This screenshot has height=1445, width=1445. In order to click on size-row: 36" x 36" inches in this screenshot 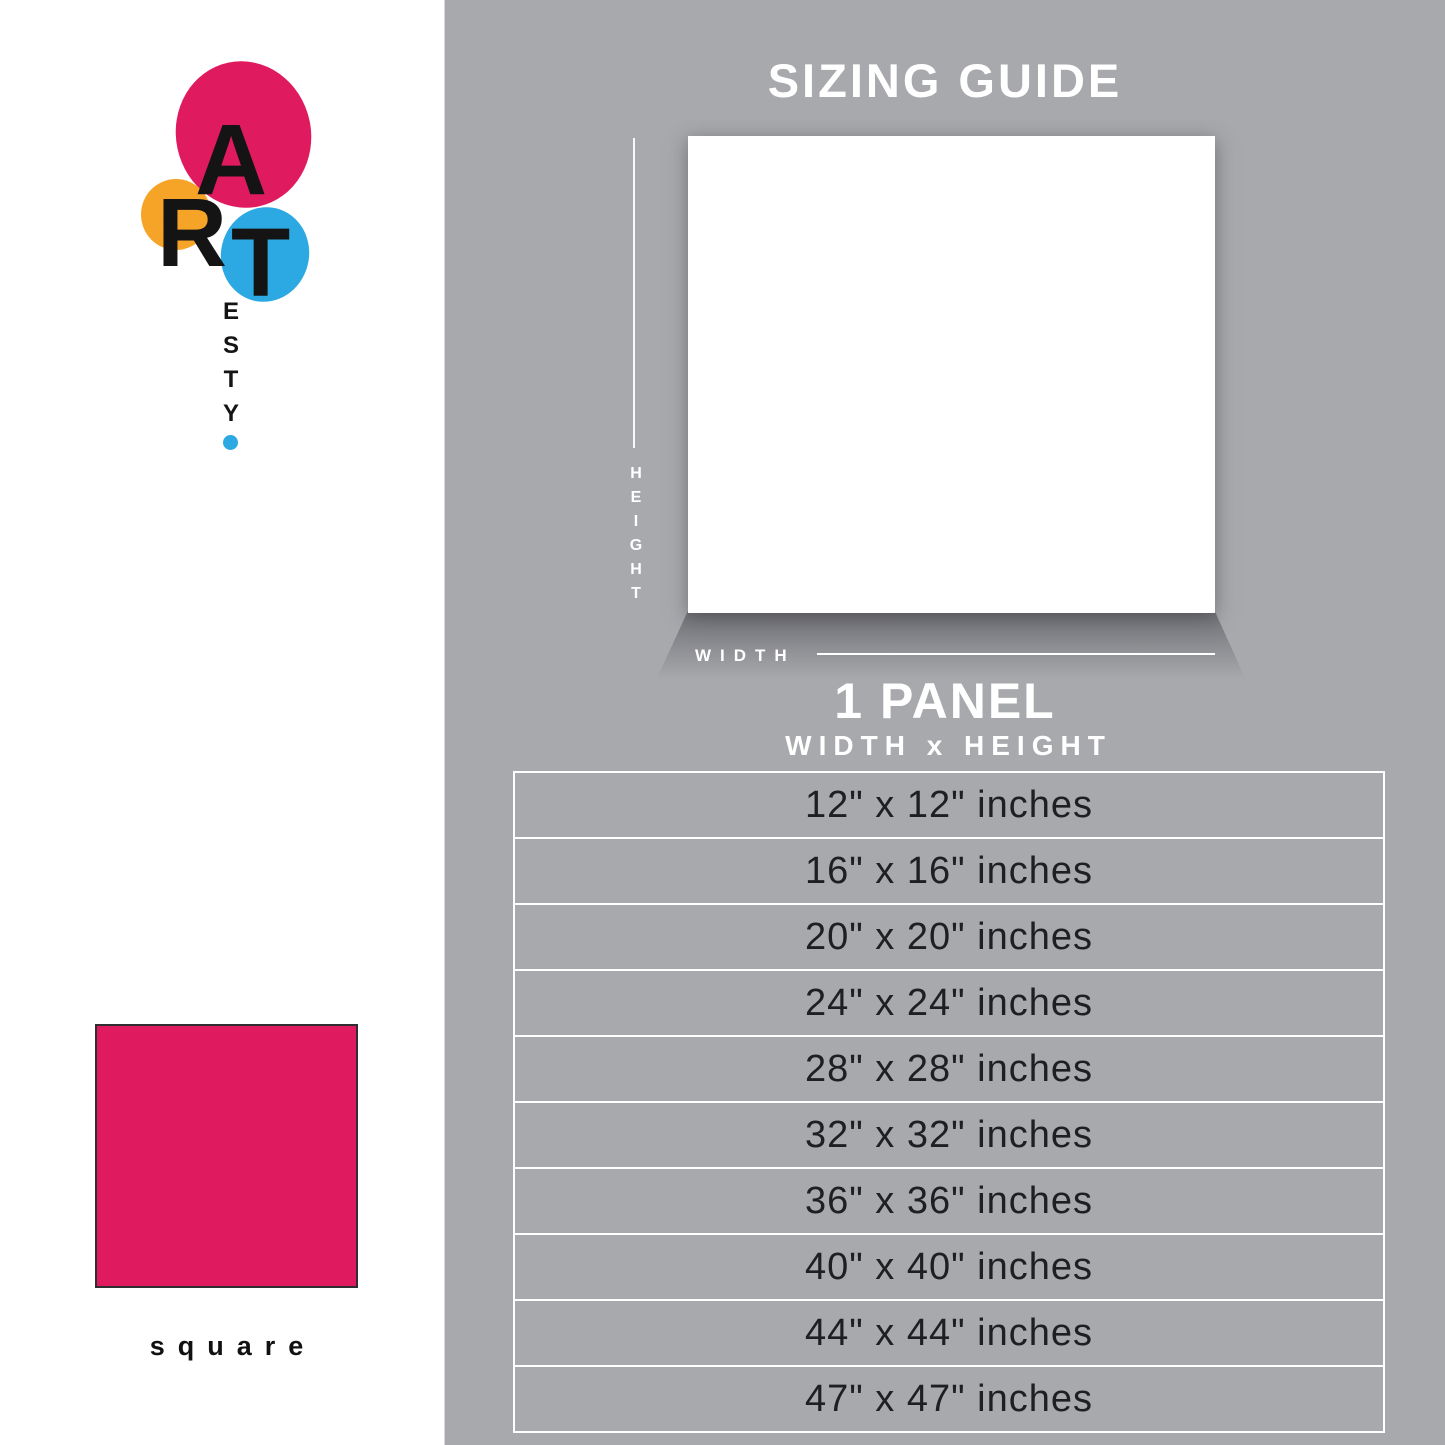, I will do `click(949, 1202)`.